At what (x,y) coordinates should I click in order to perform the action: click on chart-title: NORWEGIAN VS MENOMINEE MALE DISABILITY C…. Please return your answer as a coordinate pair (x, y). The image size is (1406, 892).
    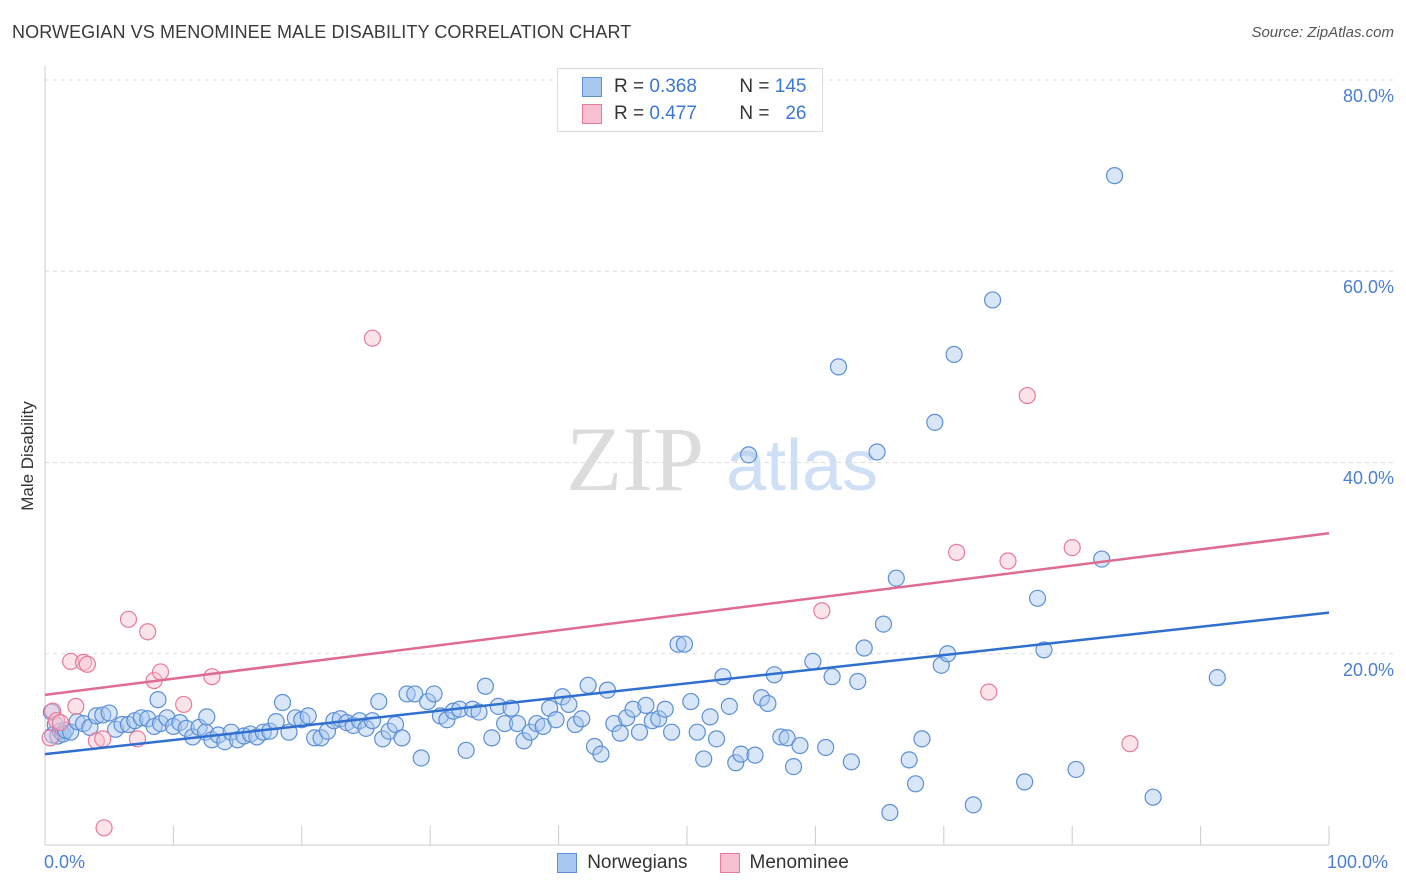
    Looking at the image, I should click on (322, 32).